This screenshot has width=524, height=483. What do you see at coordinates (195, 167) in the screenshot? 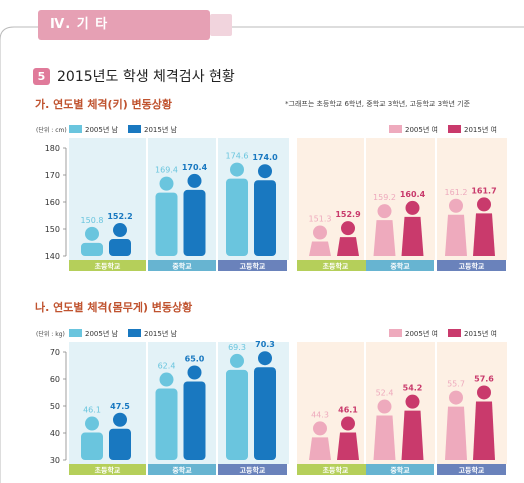
I see `boy-value-label: 170.4` at bounding box center [195, 167].